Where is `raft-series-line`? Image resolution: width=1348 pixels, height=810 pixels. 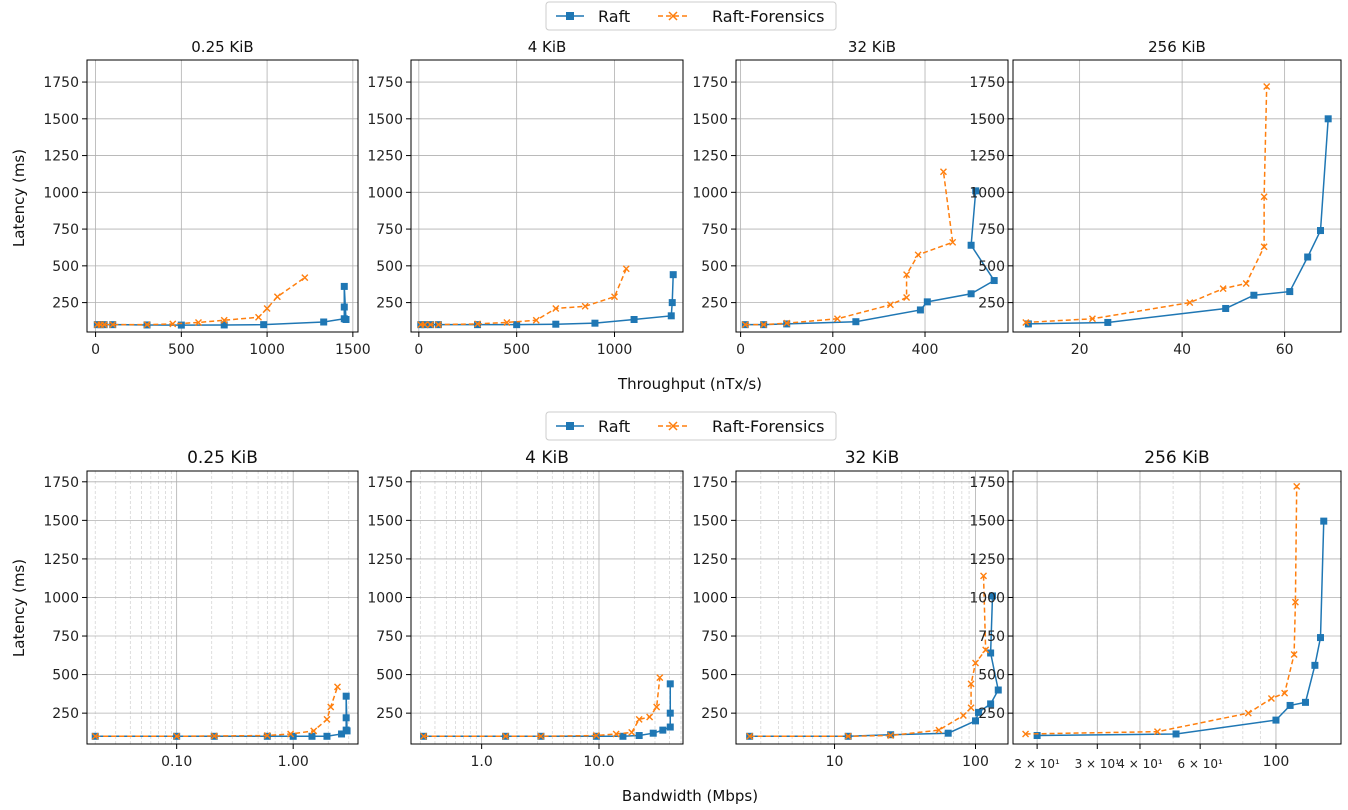
raft-series-line is located at coordinates (874, 666).